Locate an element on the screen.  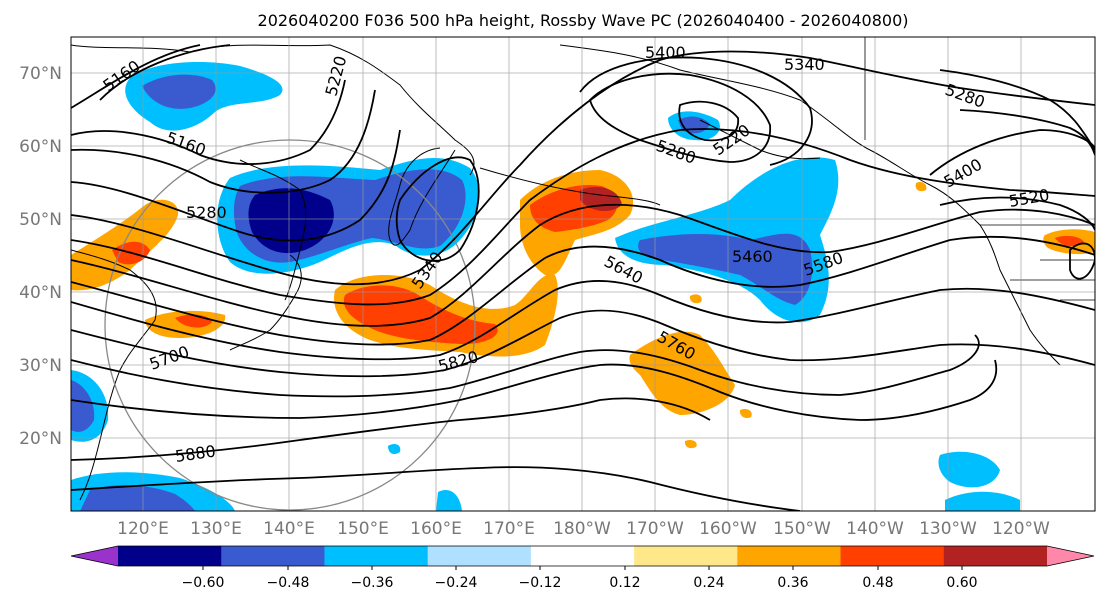
anomaly-blob-bc-coast is located at coordinates (921, 186).